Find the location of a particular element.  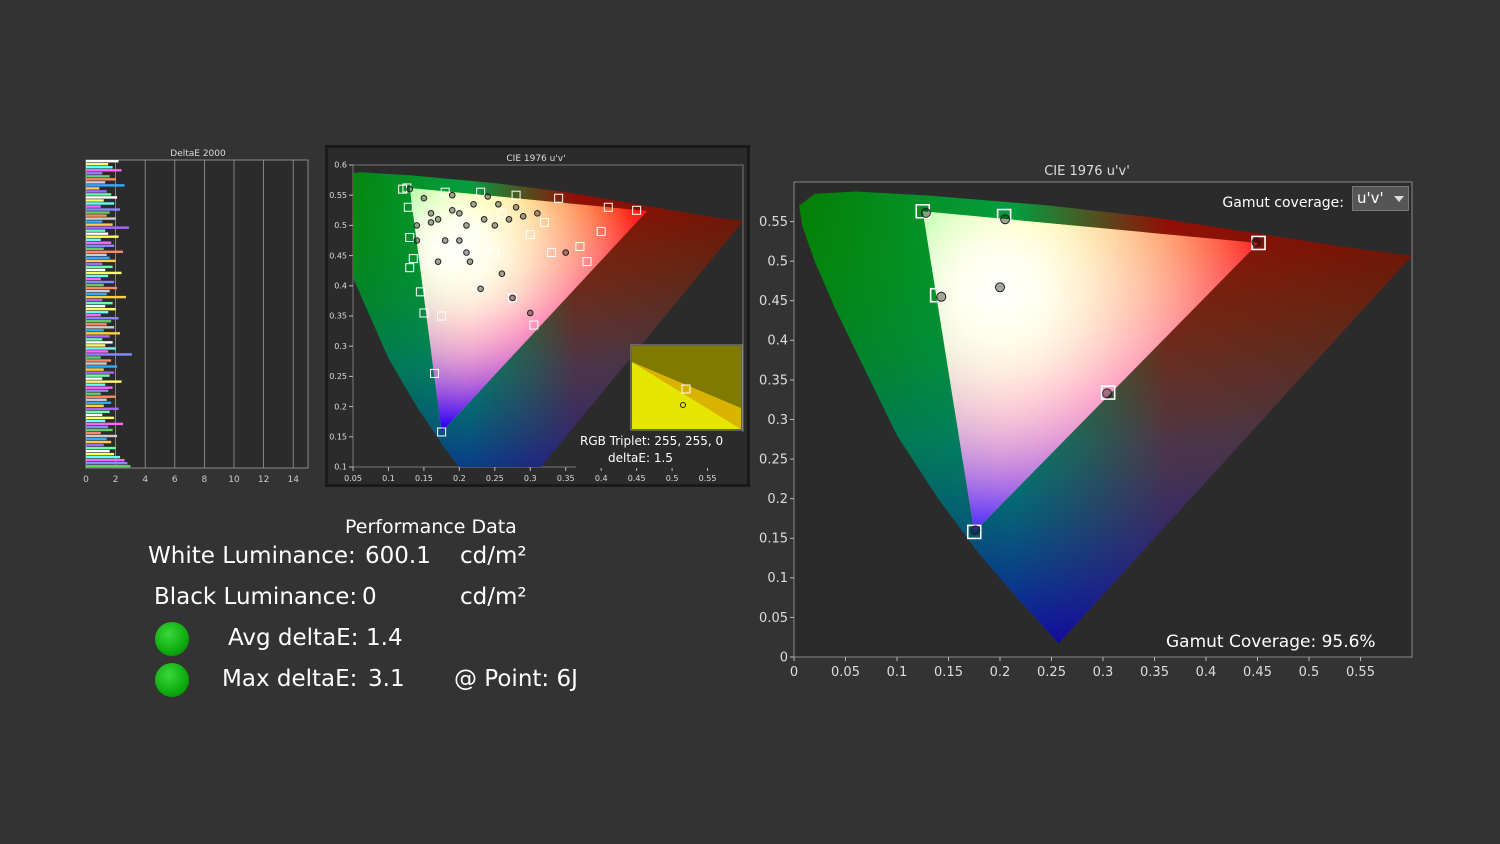

deltae-plot-area is located at coordinates (197, 314).